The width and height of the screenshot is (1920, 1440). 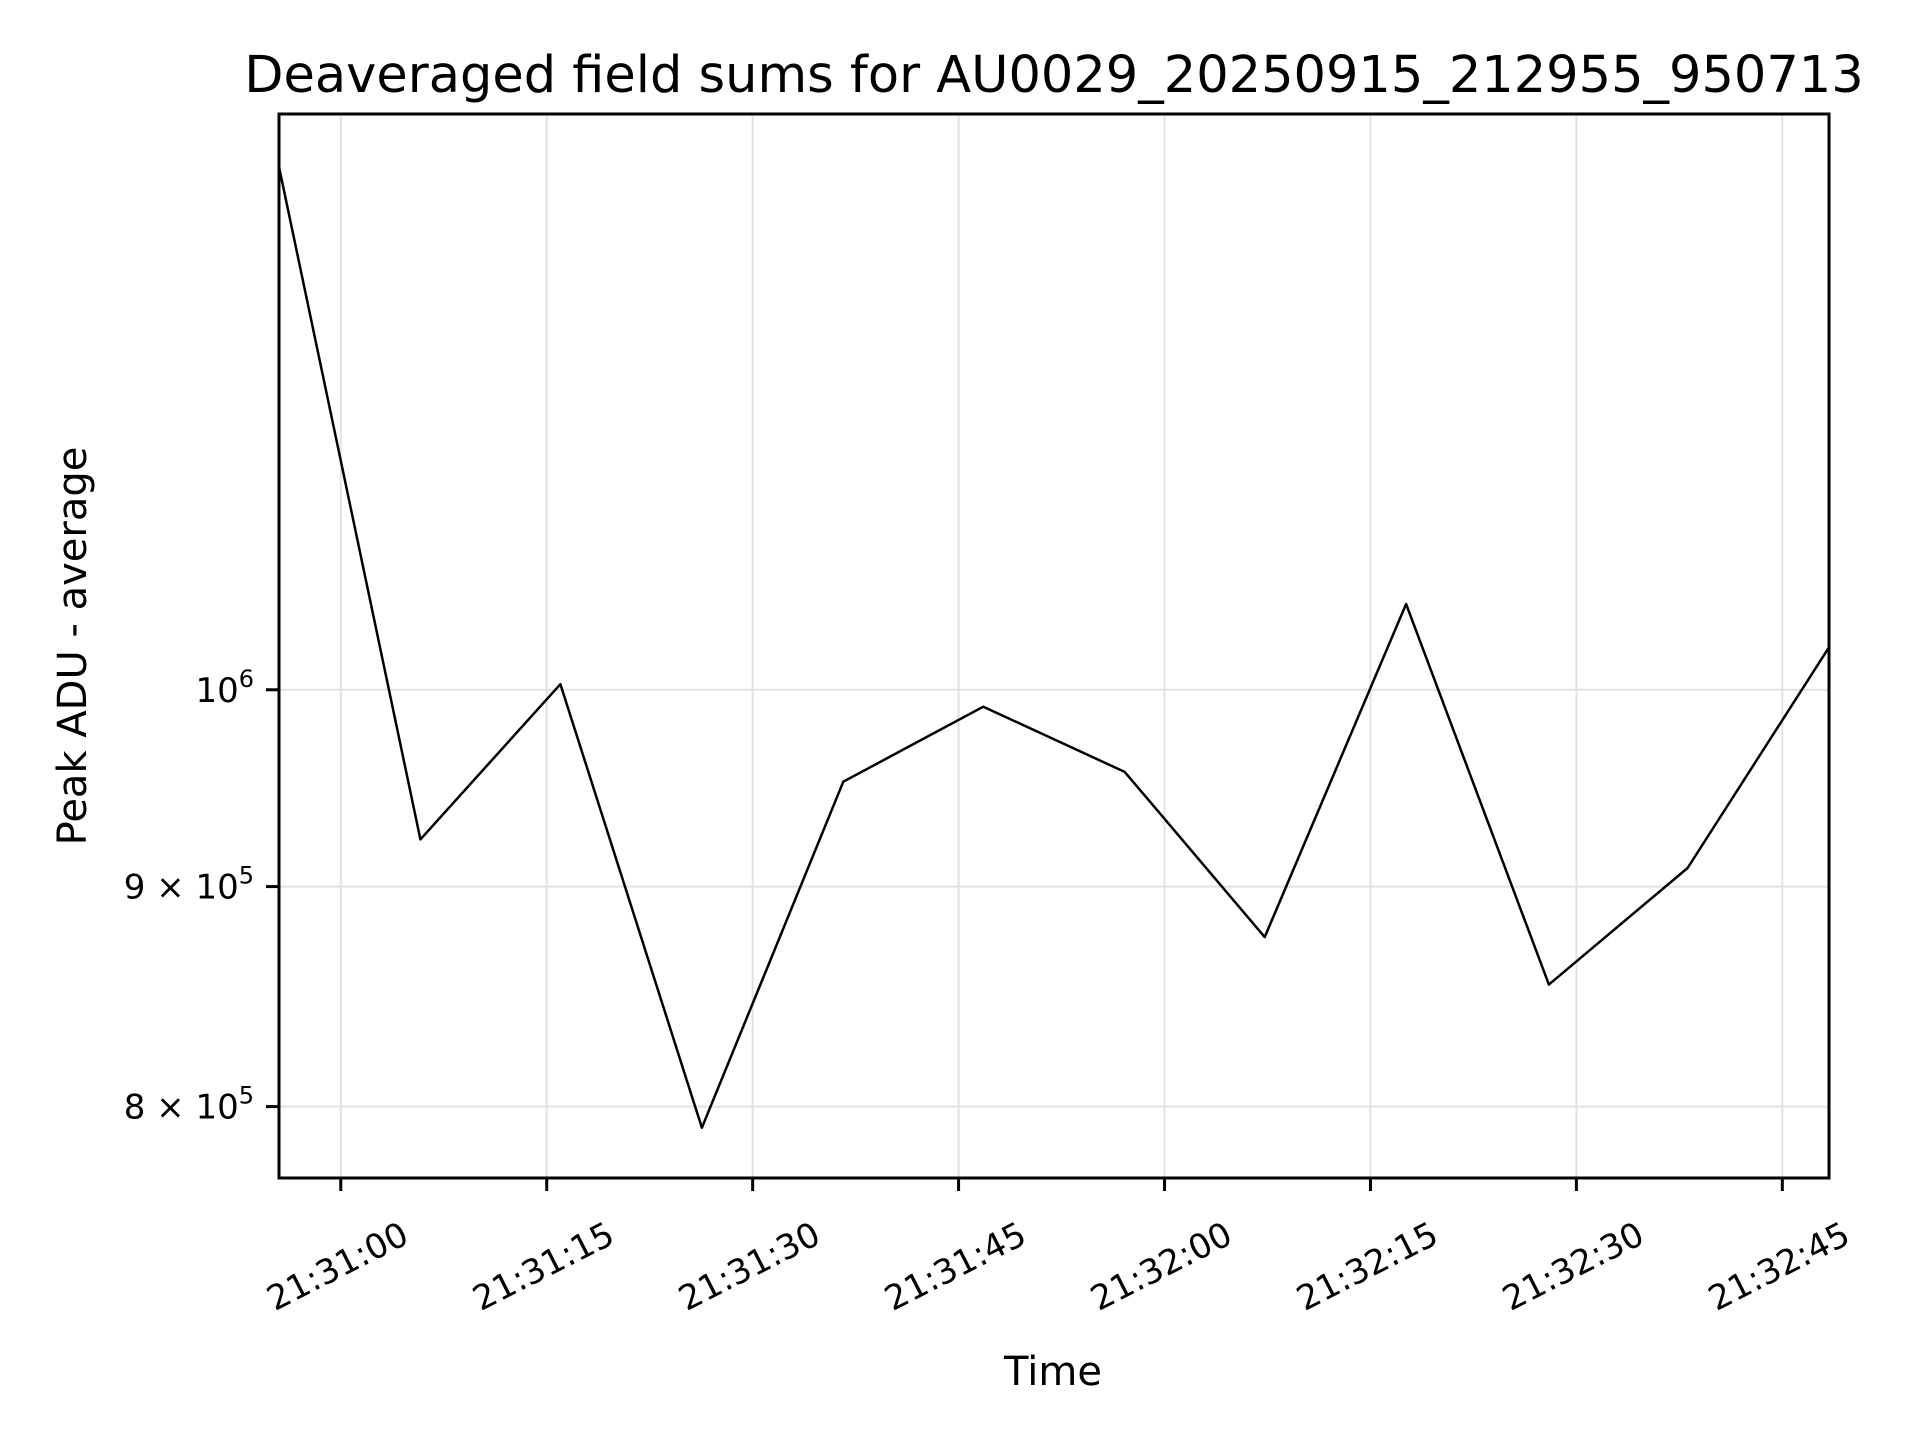 What do you see at coordinates (272, 898) in the screenshot?
I see `y-tick-marks` at bounding box center [272, 898].